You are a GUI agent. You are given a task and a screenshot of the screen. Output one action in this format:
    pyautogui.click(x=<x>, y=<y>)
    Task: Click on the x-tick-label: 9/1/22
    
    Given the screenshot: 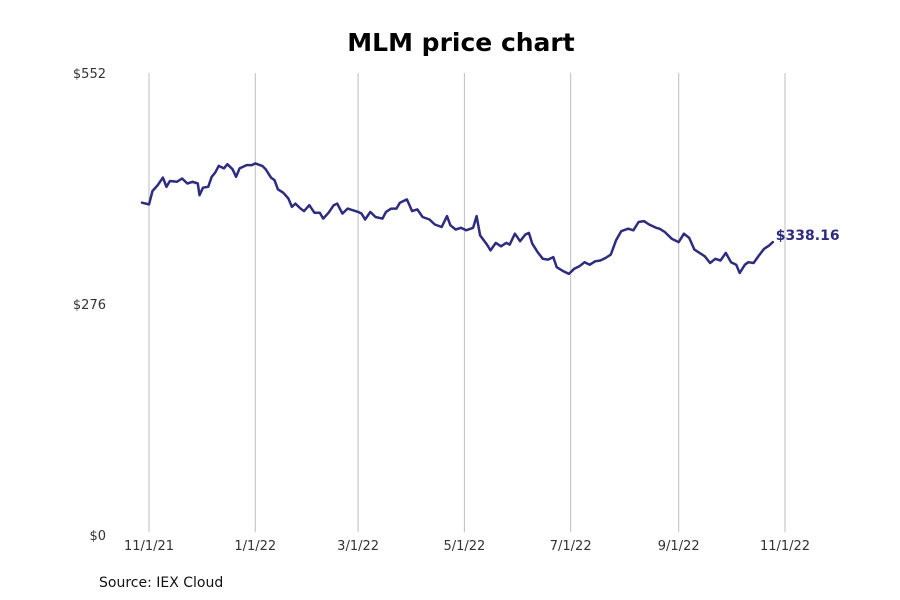 What is the action you would take?
    pyautogui.click(x=679, y=546)
    